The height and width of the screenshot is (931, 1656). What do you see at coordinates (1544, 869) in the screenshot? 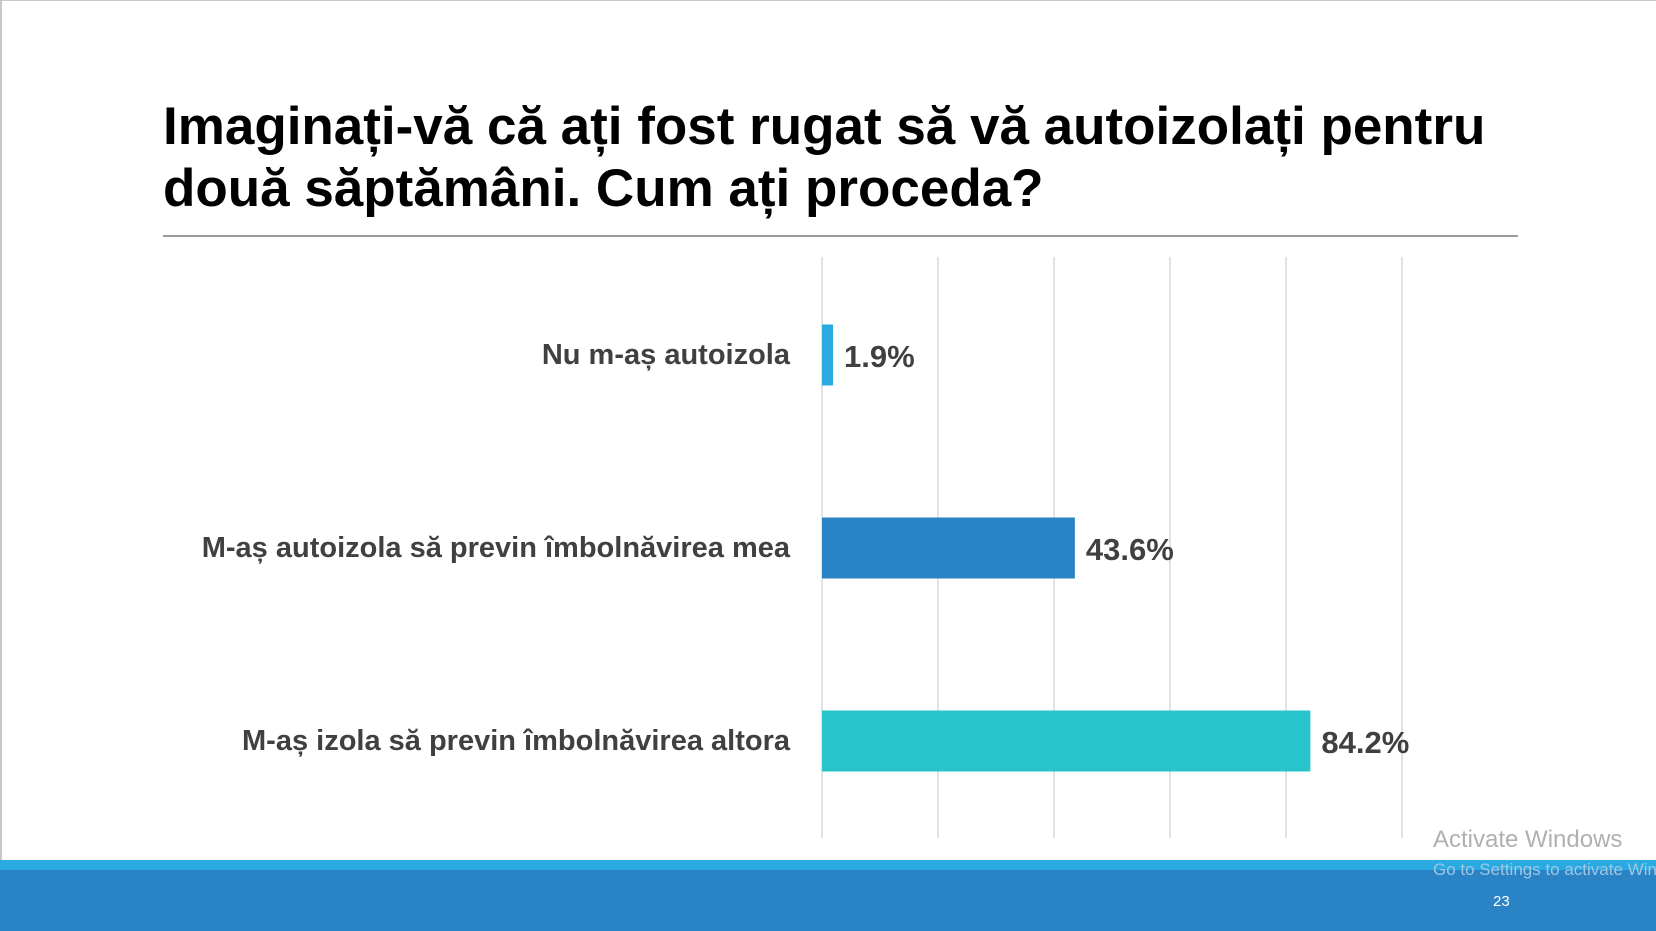
I see `activation-watermark-subtitle: Go to Settings to activate Windows.` at bounding box center [1544, 869].